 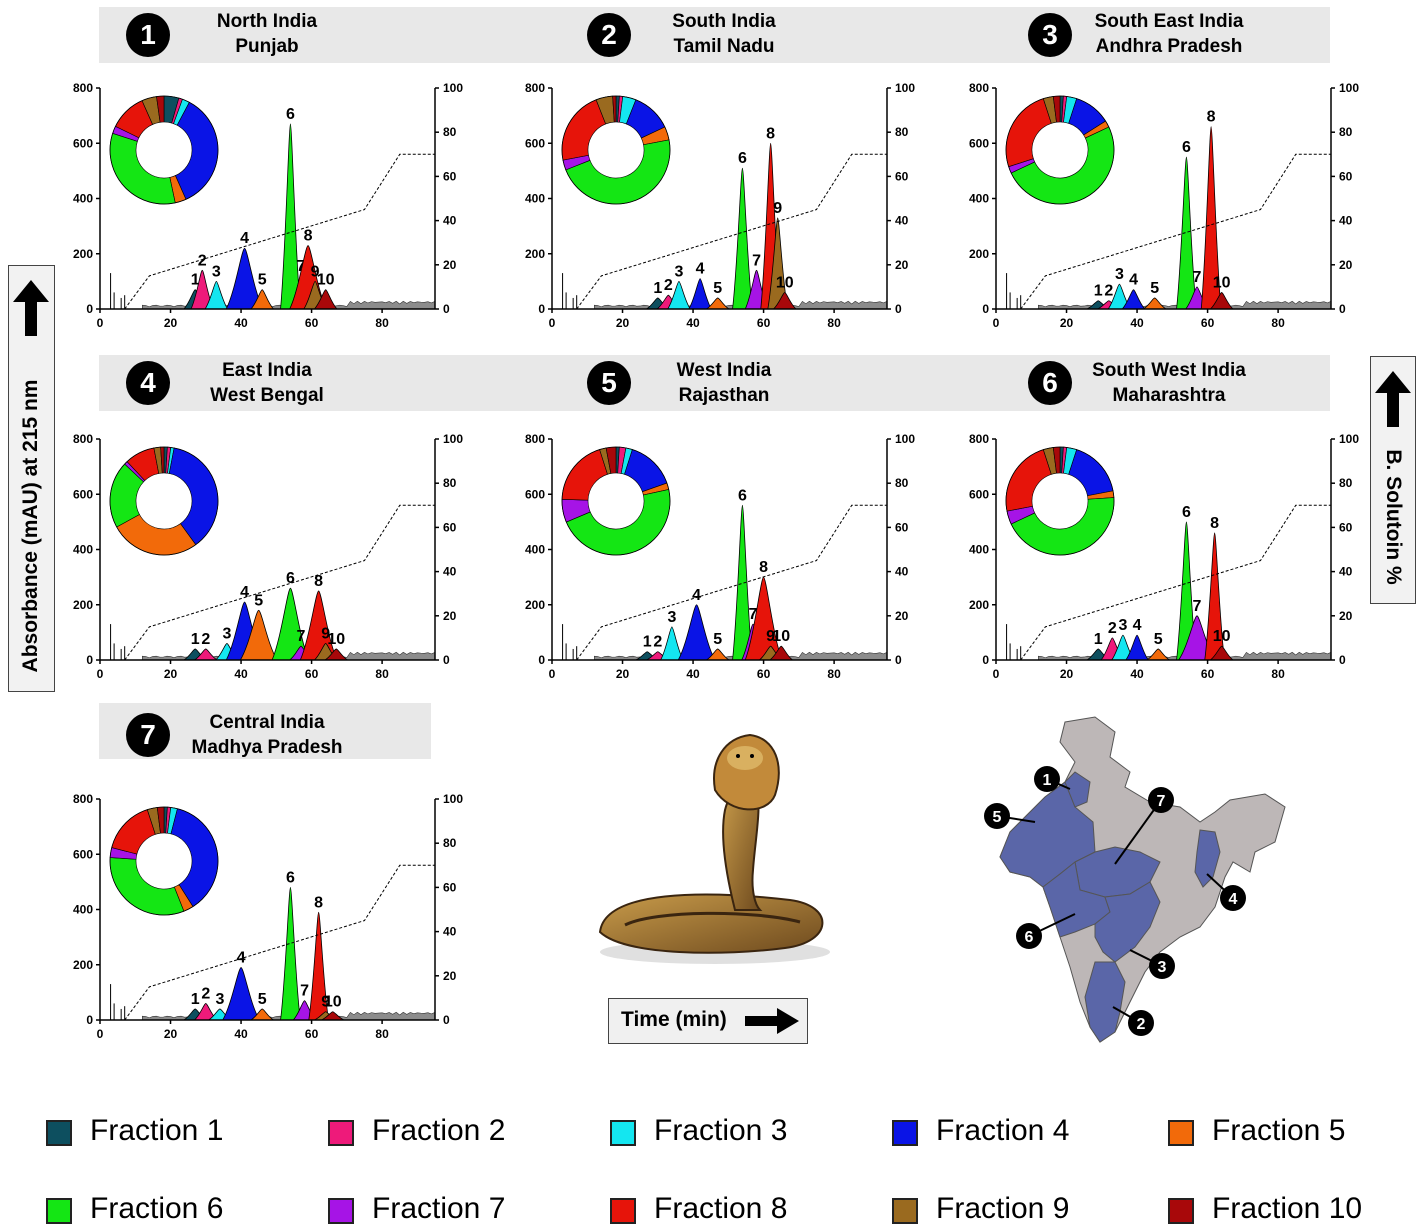 I want to click on region-title-5: West India Rajasthan, so click(x=724, y=383).